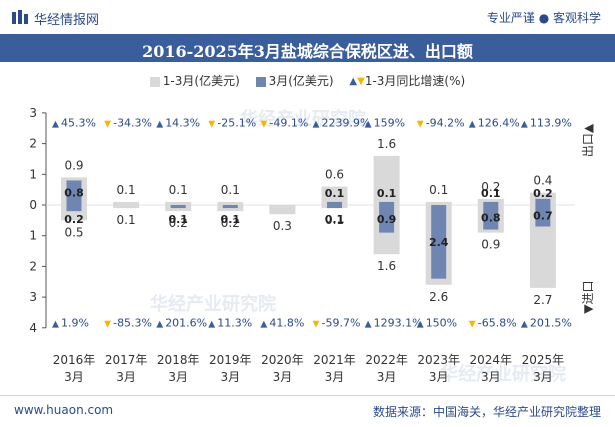 This screenshot has height=427, width=615. I want to click on footer-divider, so click(307, 395).